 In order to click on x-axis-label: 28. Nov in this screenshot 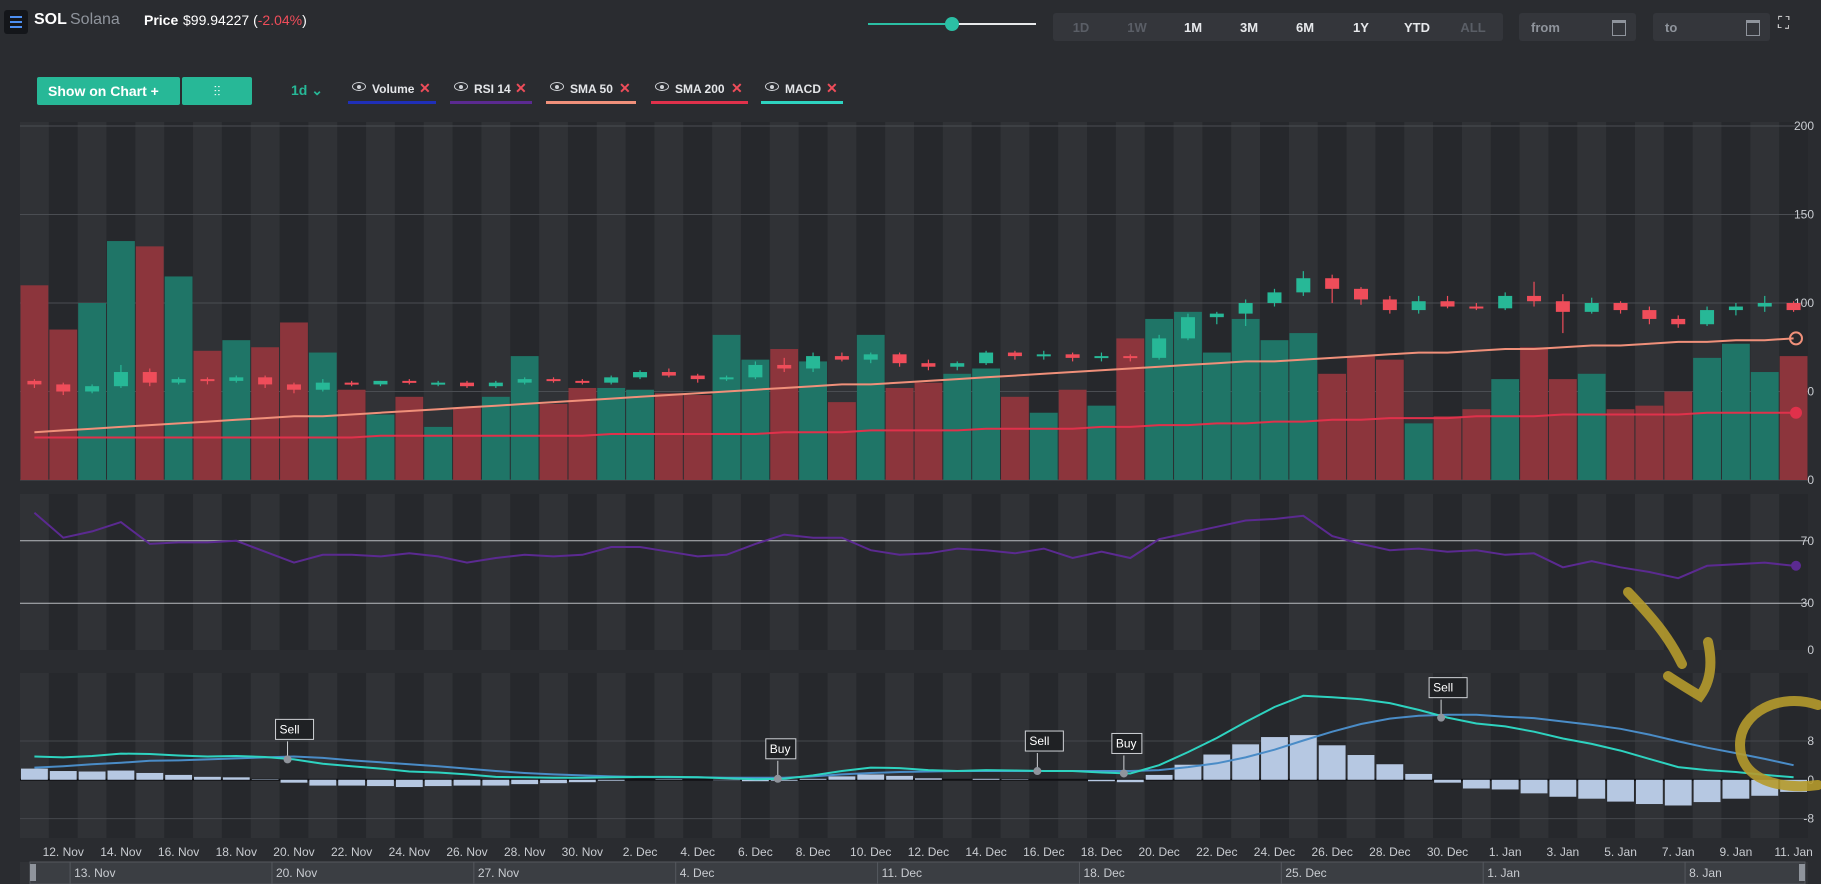, I will do `click(524, 852)`.